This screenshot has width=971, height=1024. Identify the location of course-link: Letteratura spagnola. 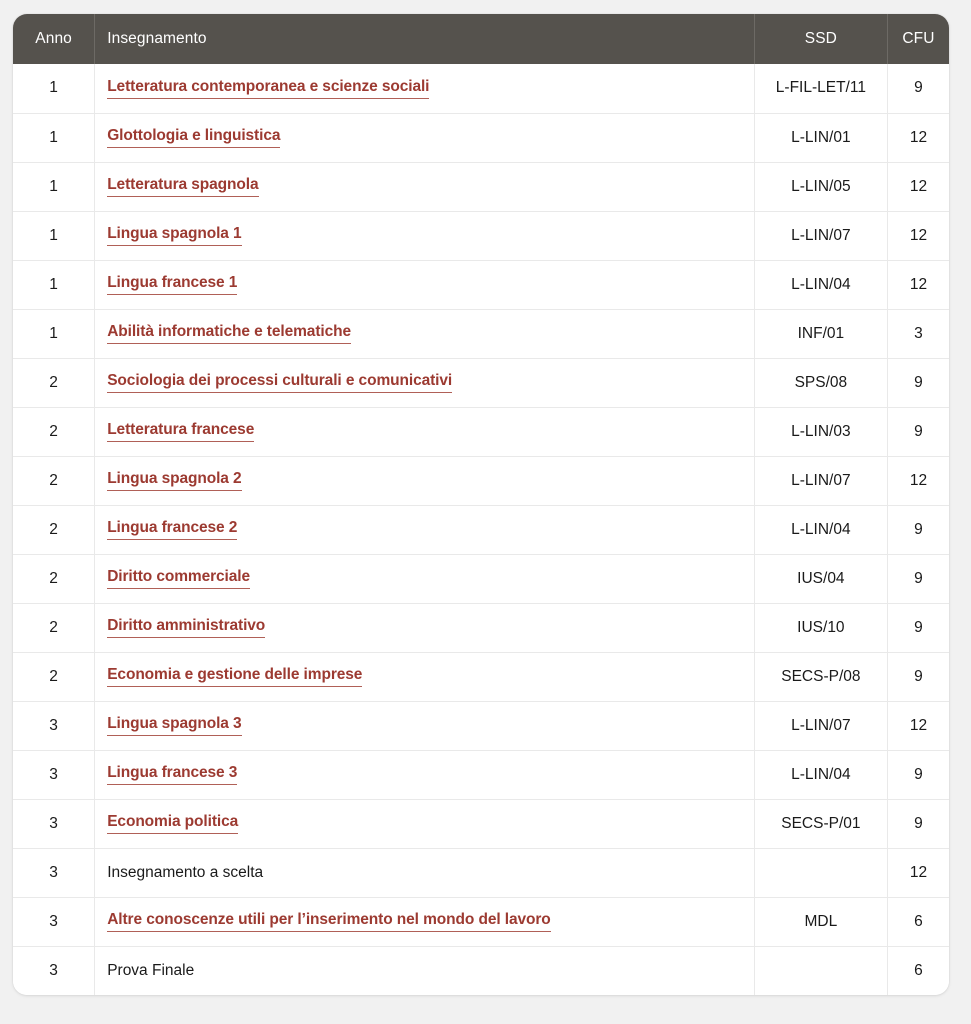
(183, 187).